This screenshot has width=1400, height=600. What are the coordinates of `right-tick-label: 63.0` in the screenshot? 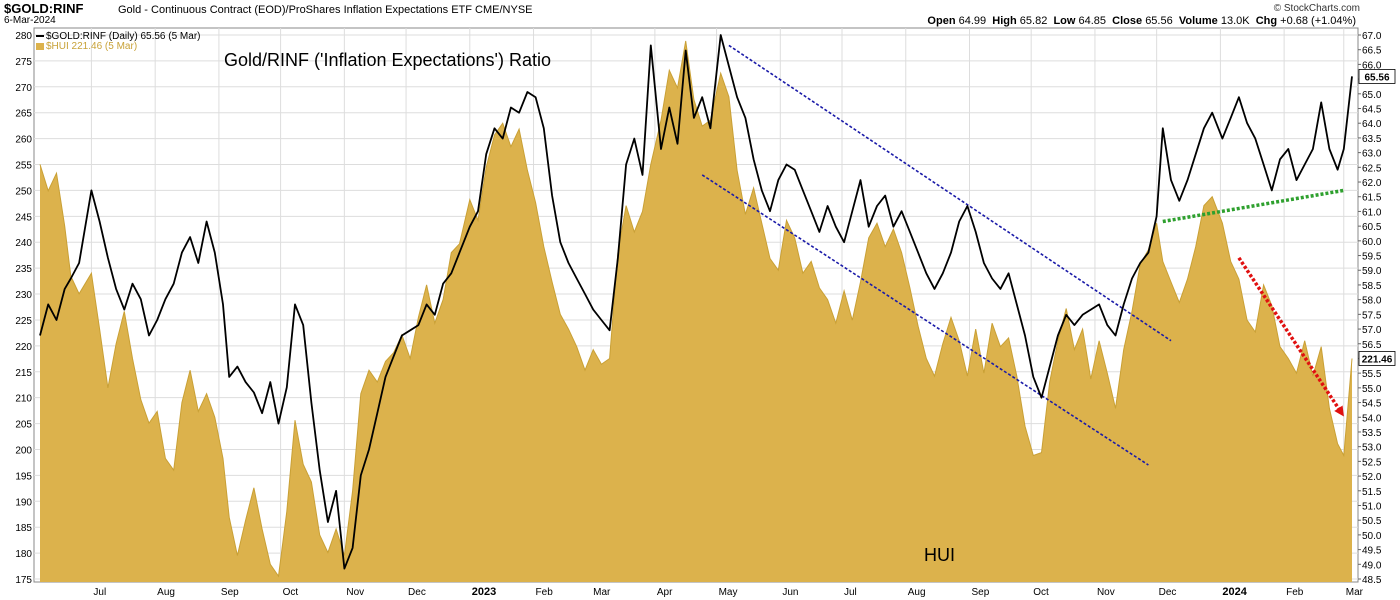 It's located at (1372, 154).